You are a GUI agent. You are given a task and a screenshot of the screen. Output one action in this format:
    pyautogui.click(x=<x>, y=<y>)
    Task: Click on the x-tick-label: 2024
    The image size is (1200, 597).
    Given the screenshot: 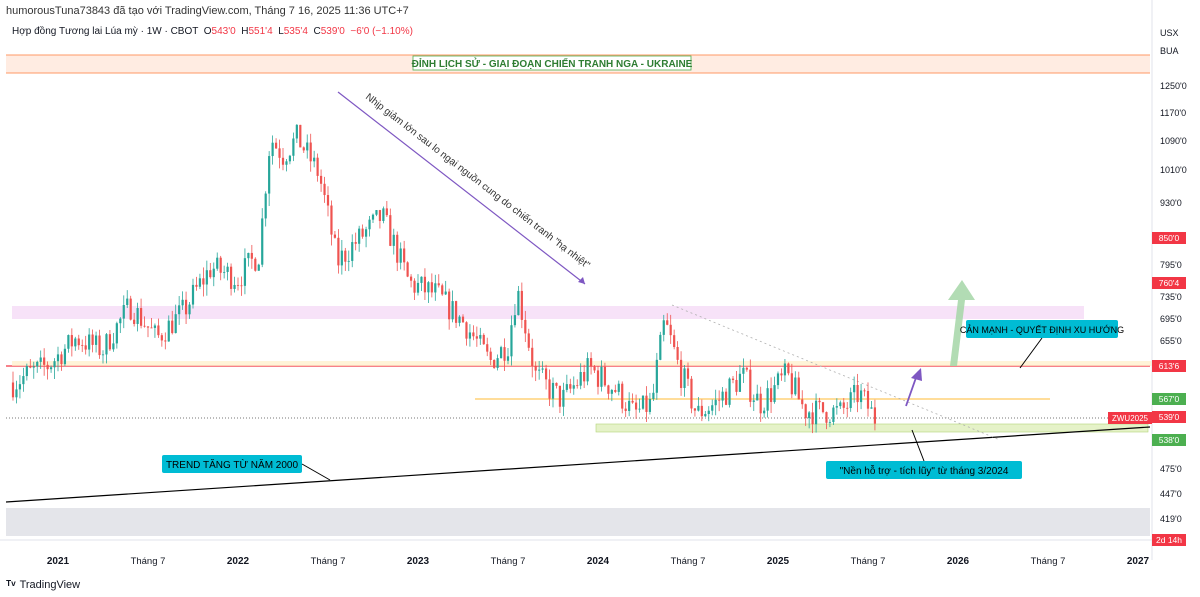 What is the action you would take?
    pyautogui.click(x=598, y=561)
    